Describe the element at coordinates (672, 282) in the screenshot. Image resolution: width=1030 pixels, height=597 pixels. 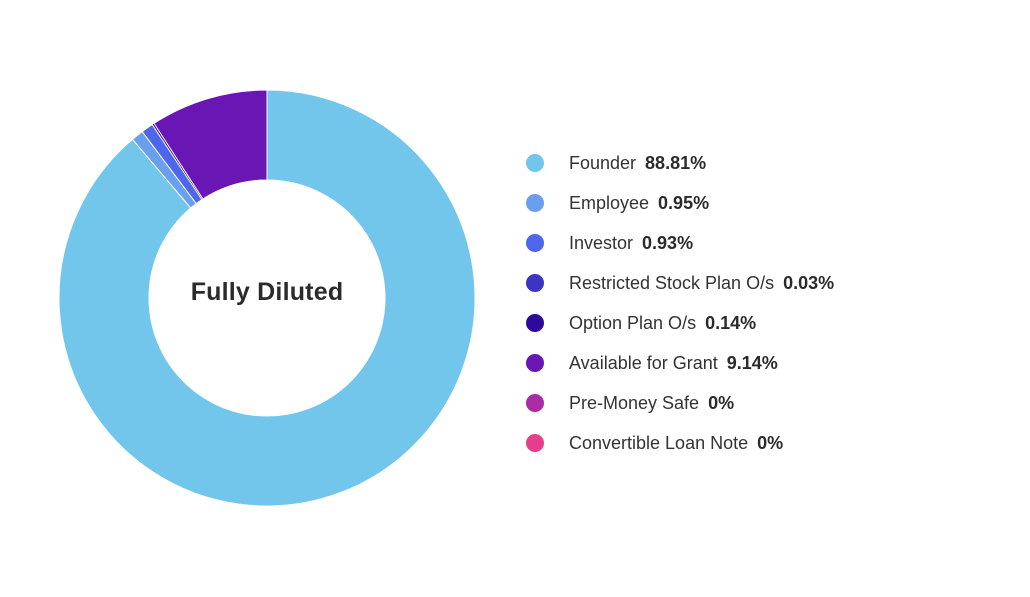
I see `legend-label: Restricted Stock Plan O/s` at that location.